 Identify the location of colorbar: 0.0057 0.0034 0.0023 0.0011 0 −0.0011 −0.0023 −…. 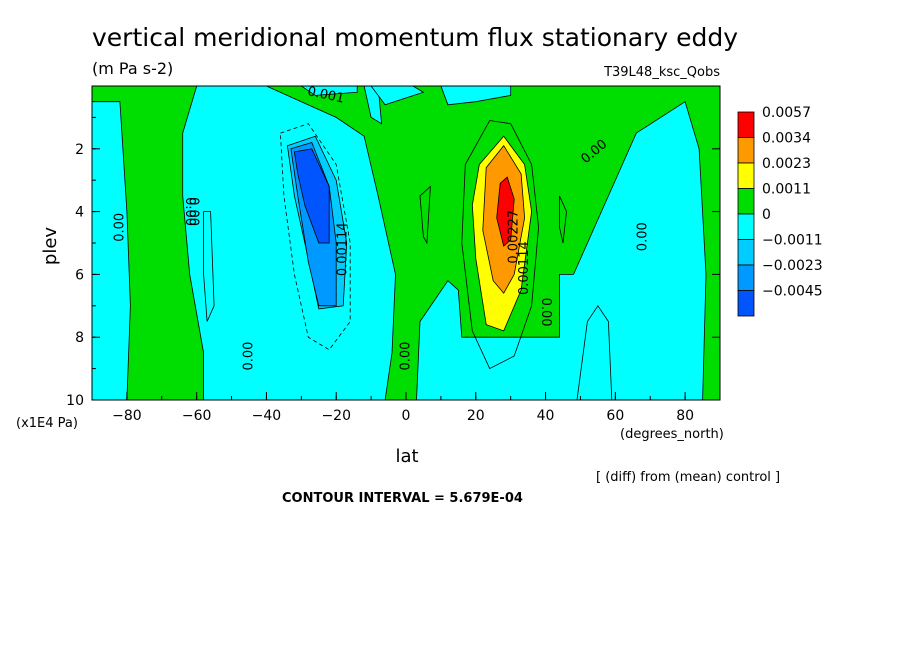
(780, 211).